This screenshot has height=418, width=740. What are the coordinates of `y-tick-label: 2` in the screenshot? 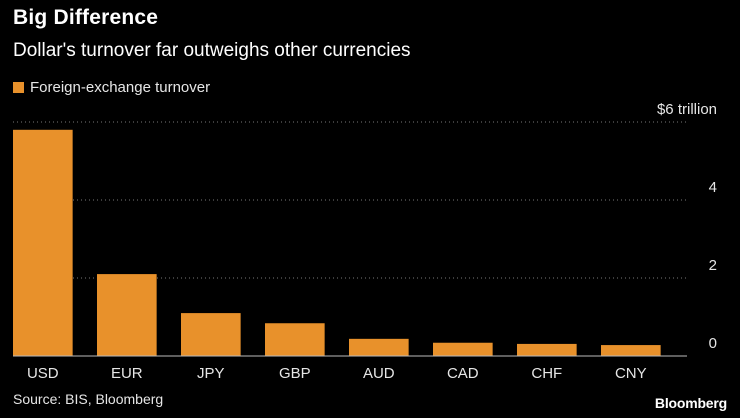 It's located at (713, 265).